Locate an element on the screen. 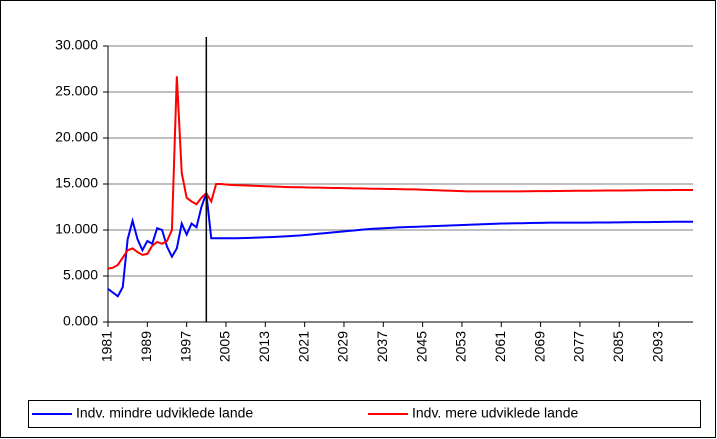 This screenshot has height=439, width=717. x-tick-label: 1981 is located at coordinates (107, 346).